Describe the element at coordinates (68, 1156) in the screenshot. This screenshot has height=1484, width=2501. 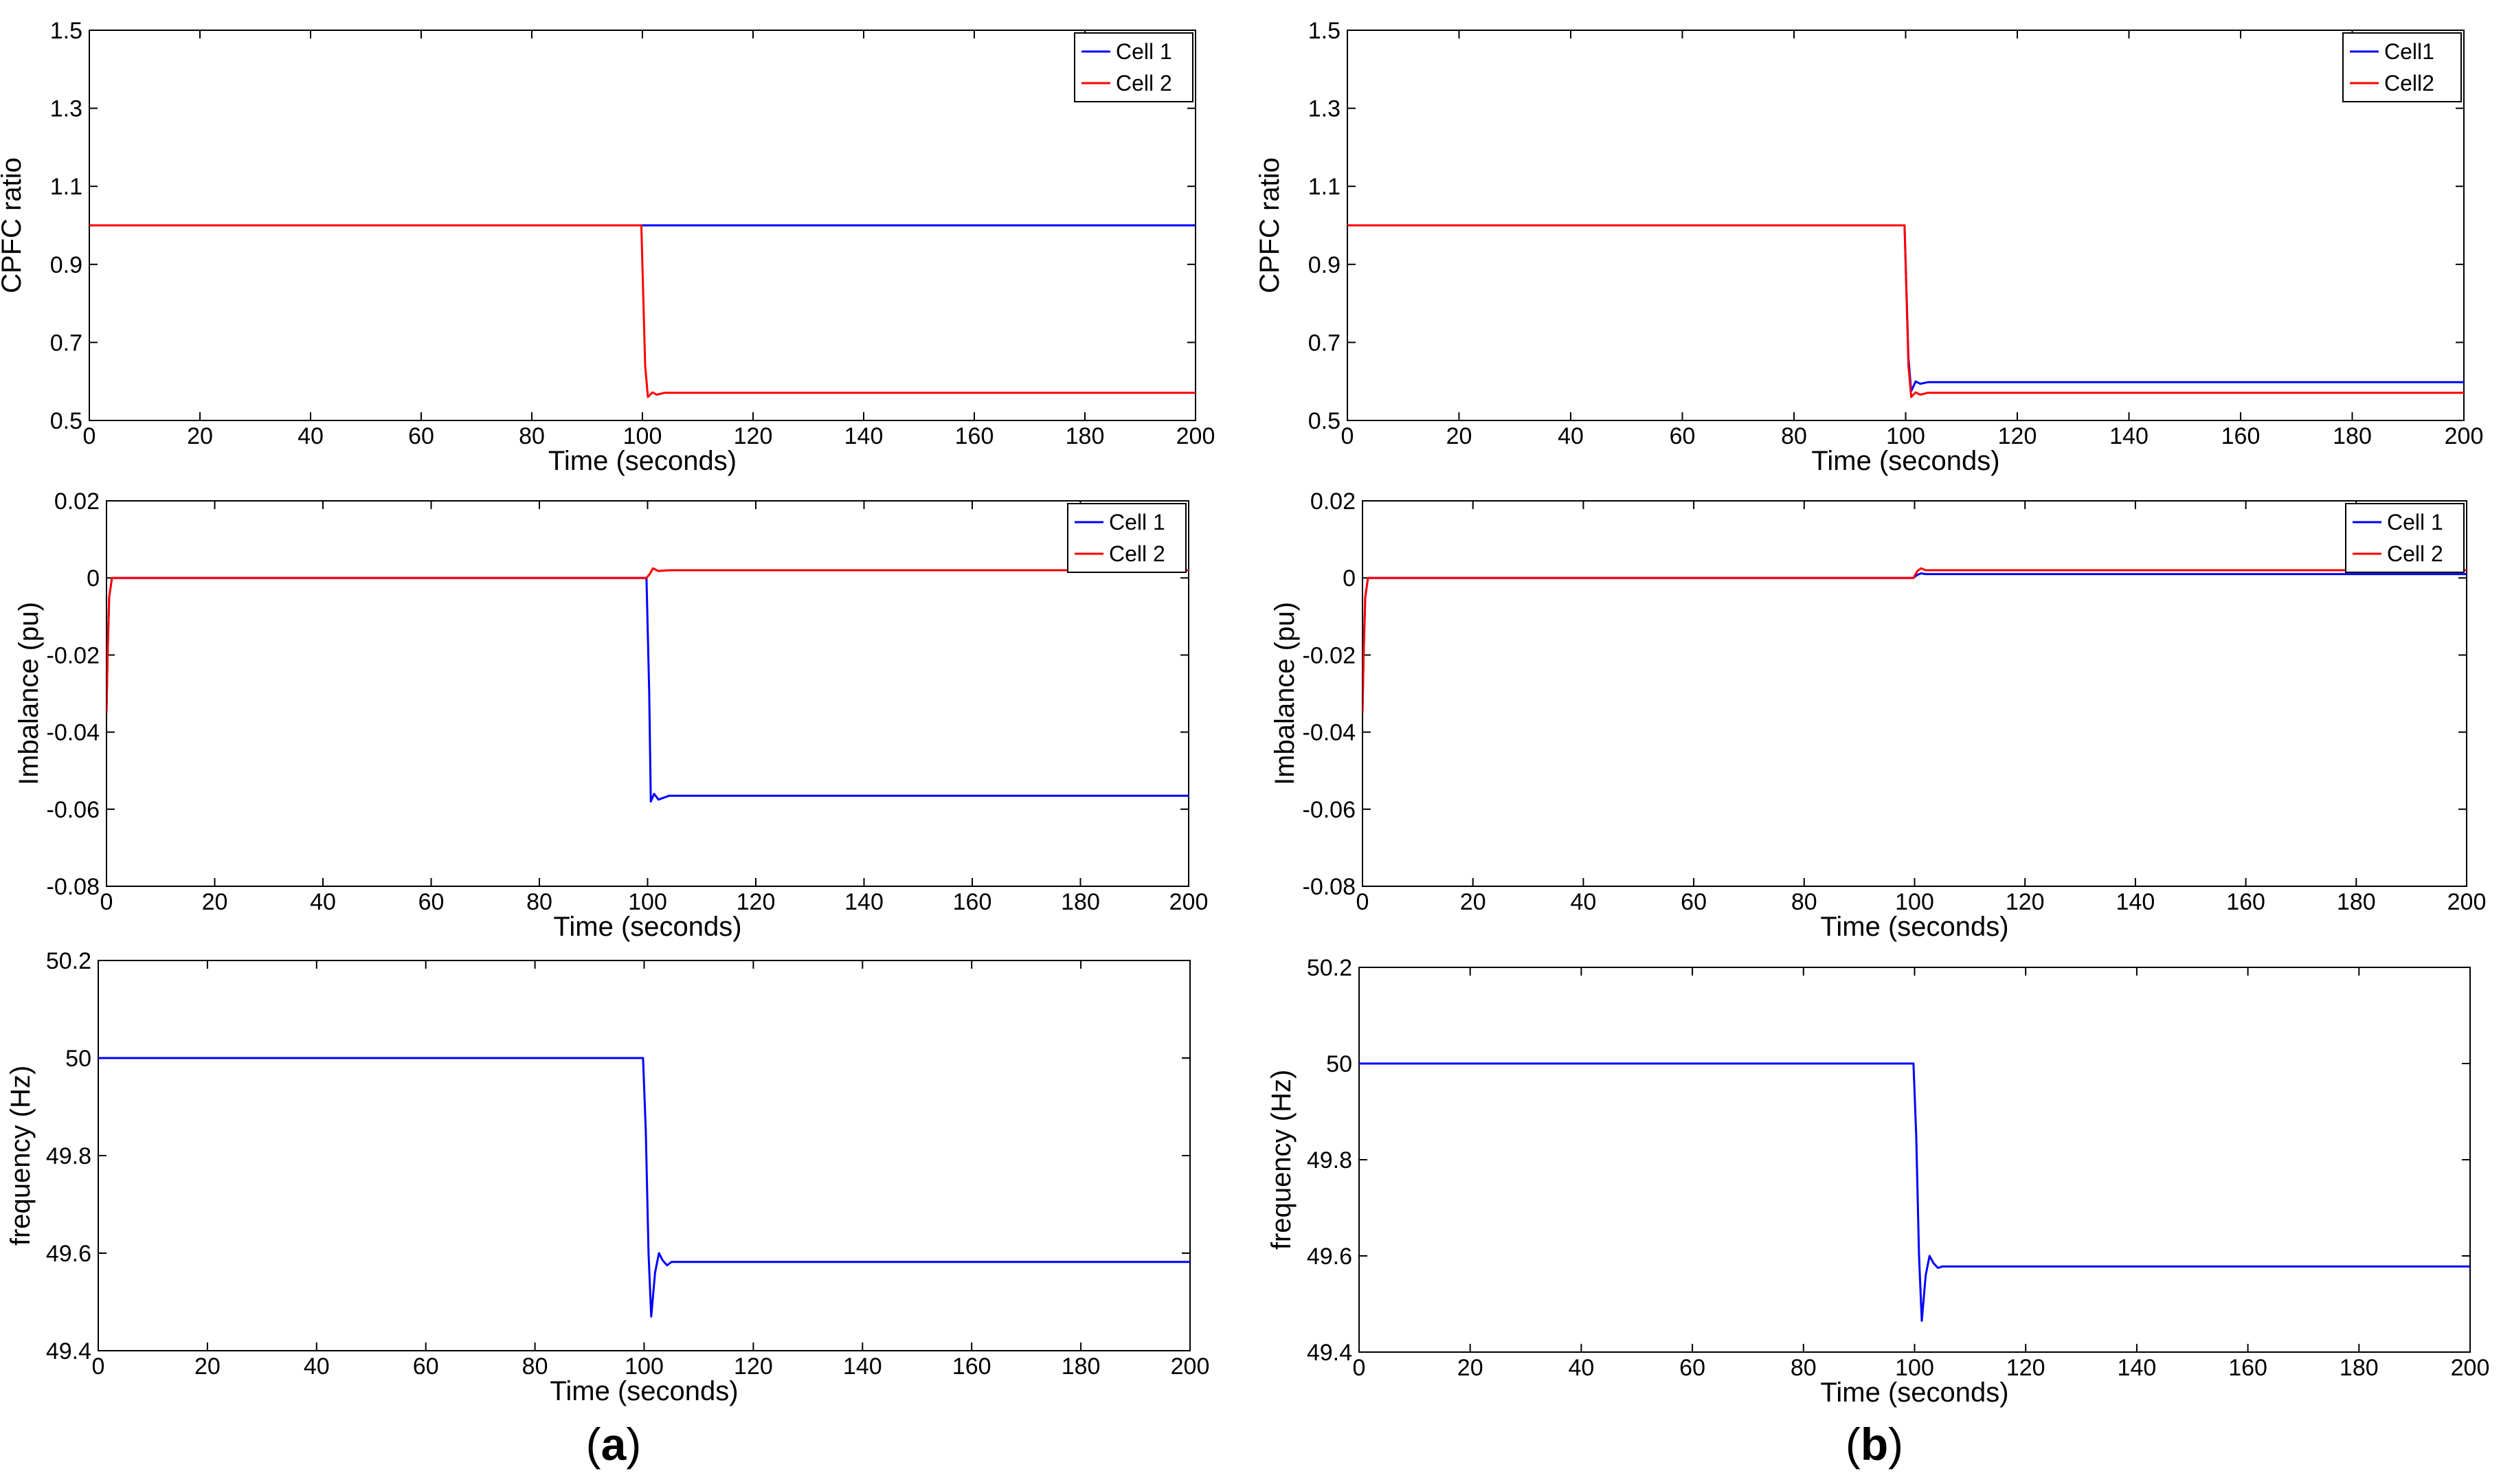
I see `y-tick-label: 49.8` at that location.